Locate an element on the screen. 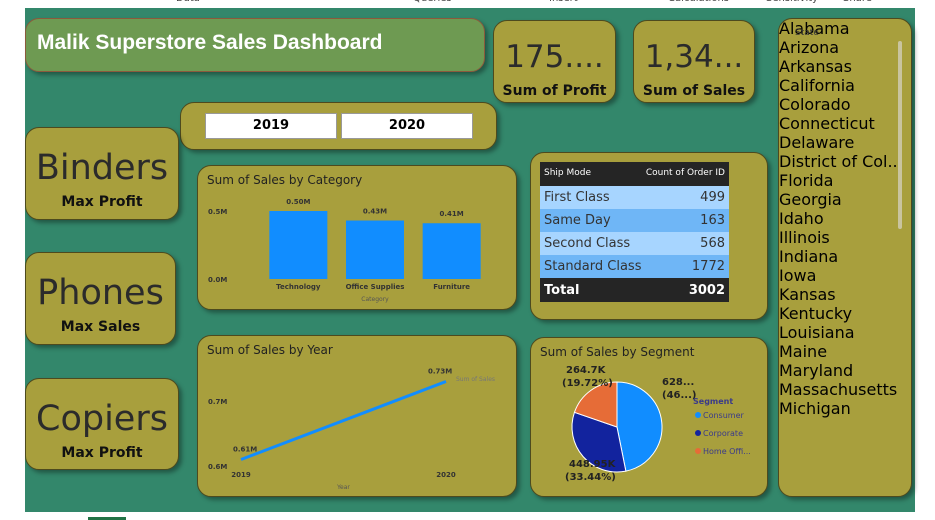 The height and width of the screenshot is (520, 935). state-label: Alabama is located at coordinates (814, 28).